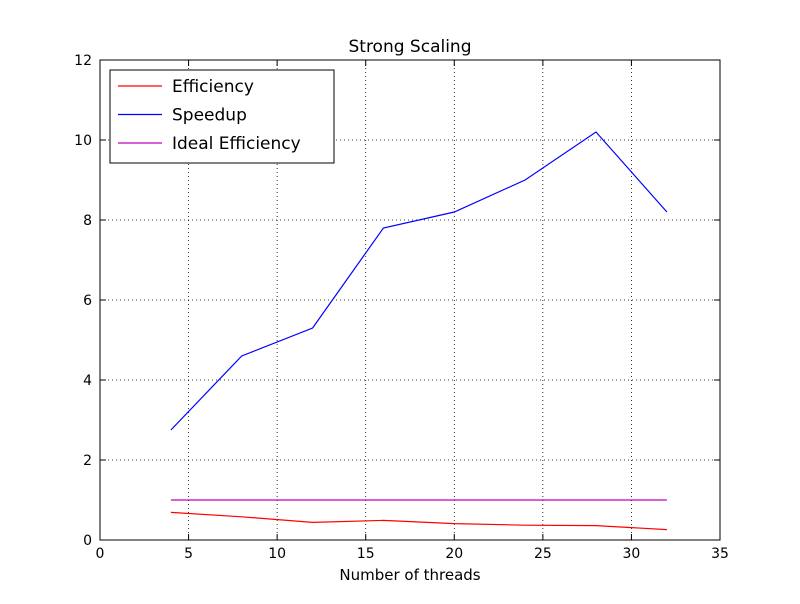 This screenshot has width=800, height=604. Describe the element at coordinates (454, 554) in the screenshot. I see `x-tick-label: 20` at that location.